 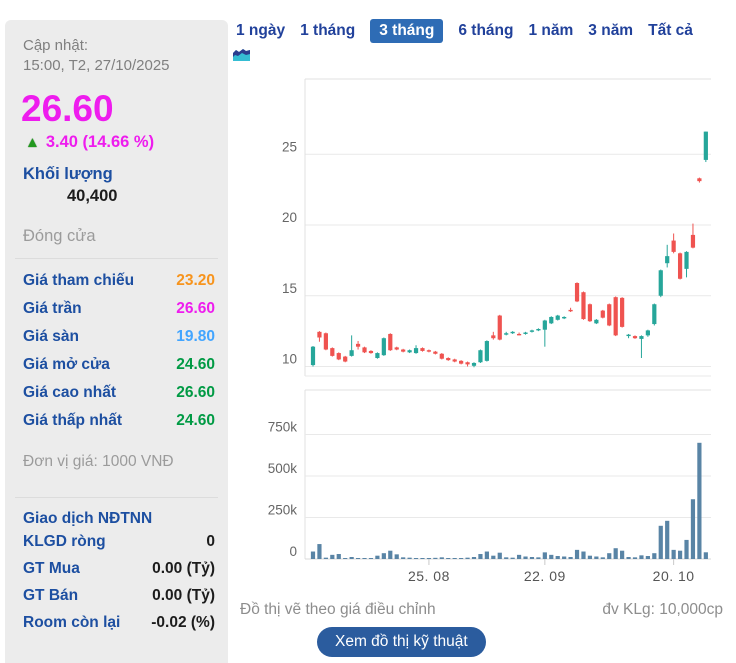 What do you see at coordinates (116, 541) in the screenshot?
I see `table-row: KLGD ròng 0` at bounding box center [116, 541].